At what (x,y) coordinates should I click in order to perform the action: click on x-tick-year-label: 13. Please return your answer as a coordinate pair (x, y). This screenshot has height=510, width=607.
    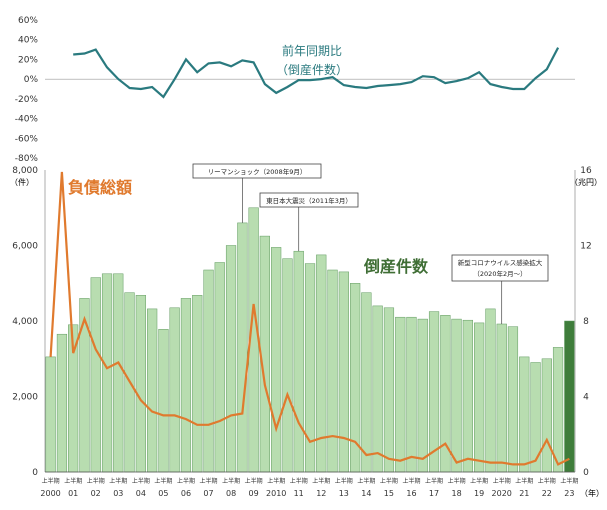
    Looking at the image, I should click on (344, 493).